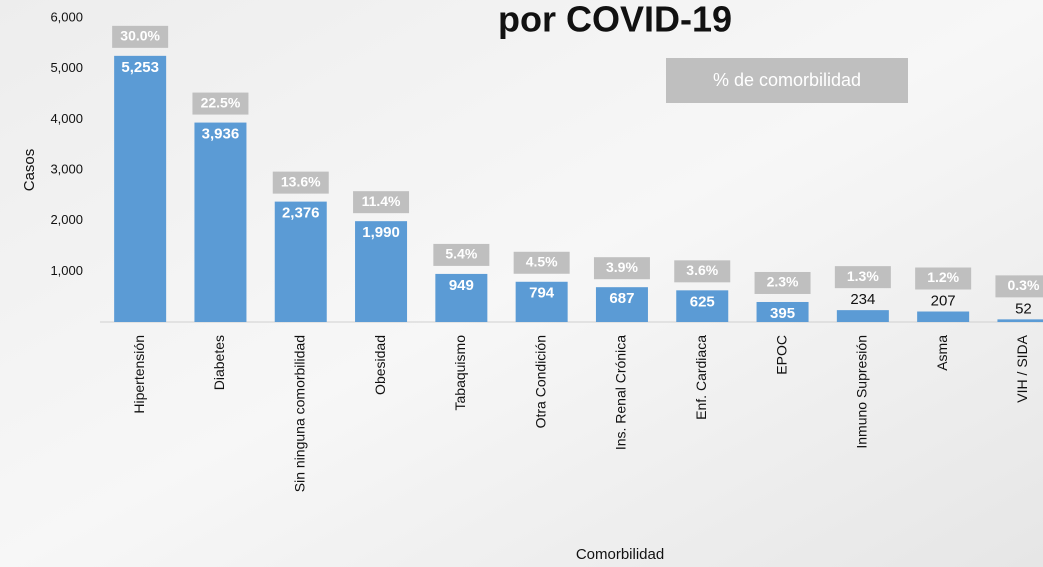 The height and width of the screenshot is (567, 1043). I want to click on value-label: 949, so click(461, 285).